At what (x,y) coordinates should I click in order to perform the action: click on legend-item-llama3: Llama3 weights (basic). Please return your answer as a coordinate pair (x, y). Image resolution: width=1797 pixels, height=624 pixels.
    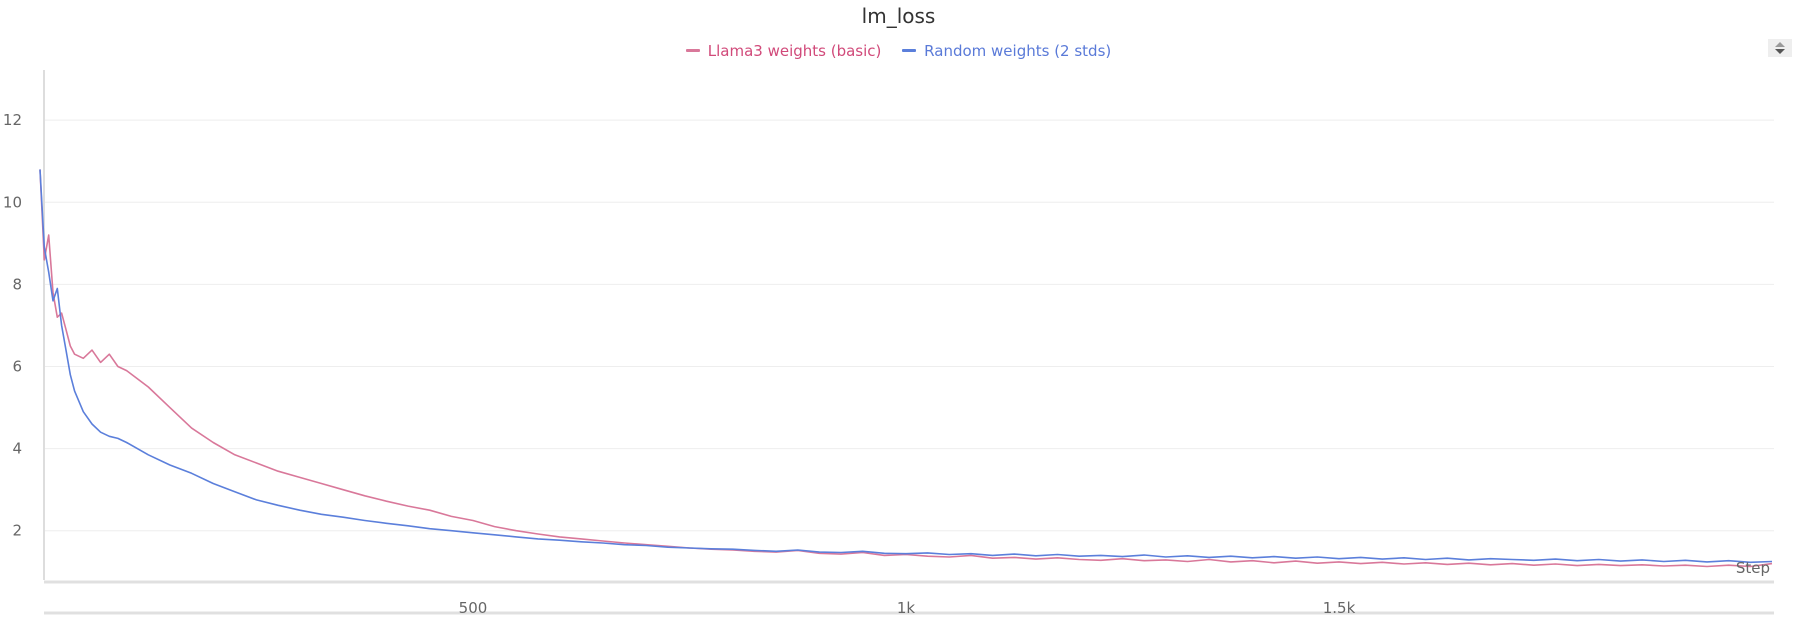
    Looking at the image, I should click on (783, 50).